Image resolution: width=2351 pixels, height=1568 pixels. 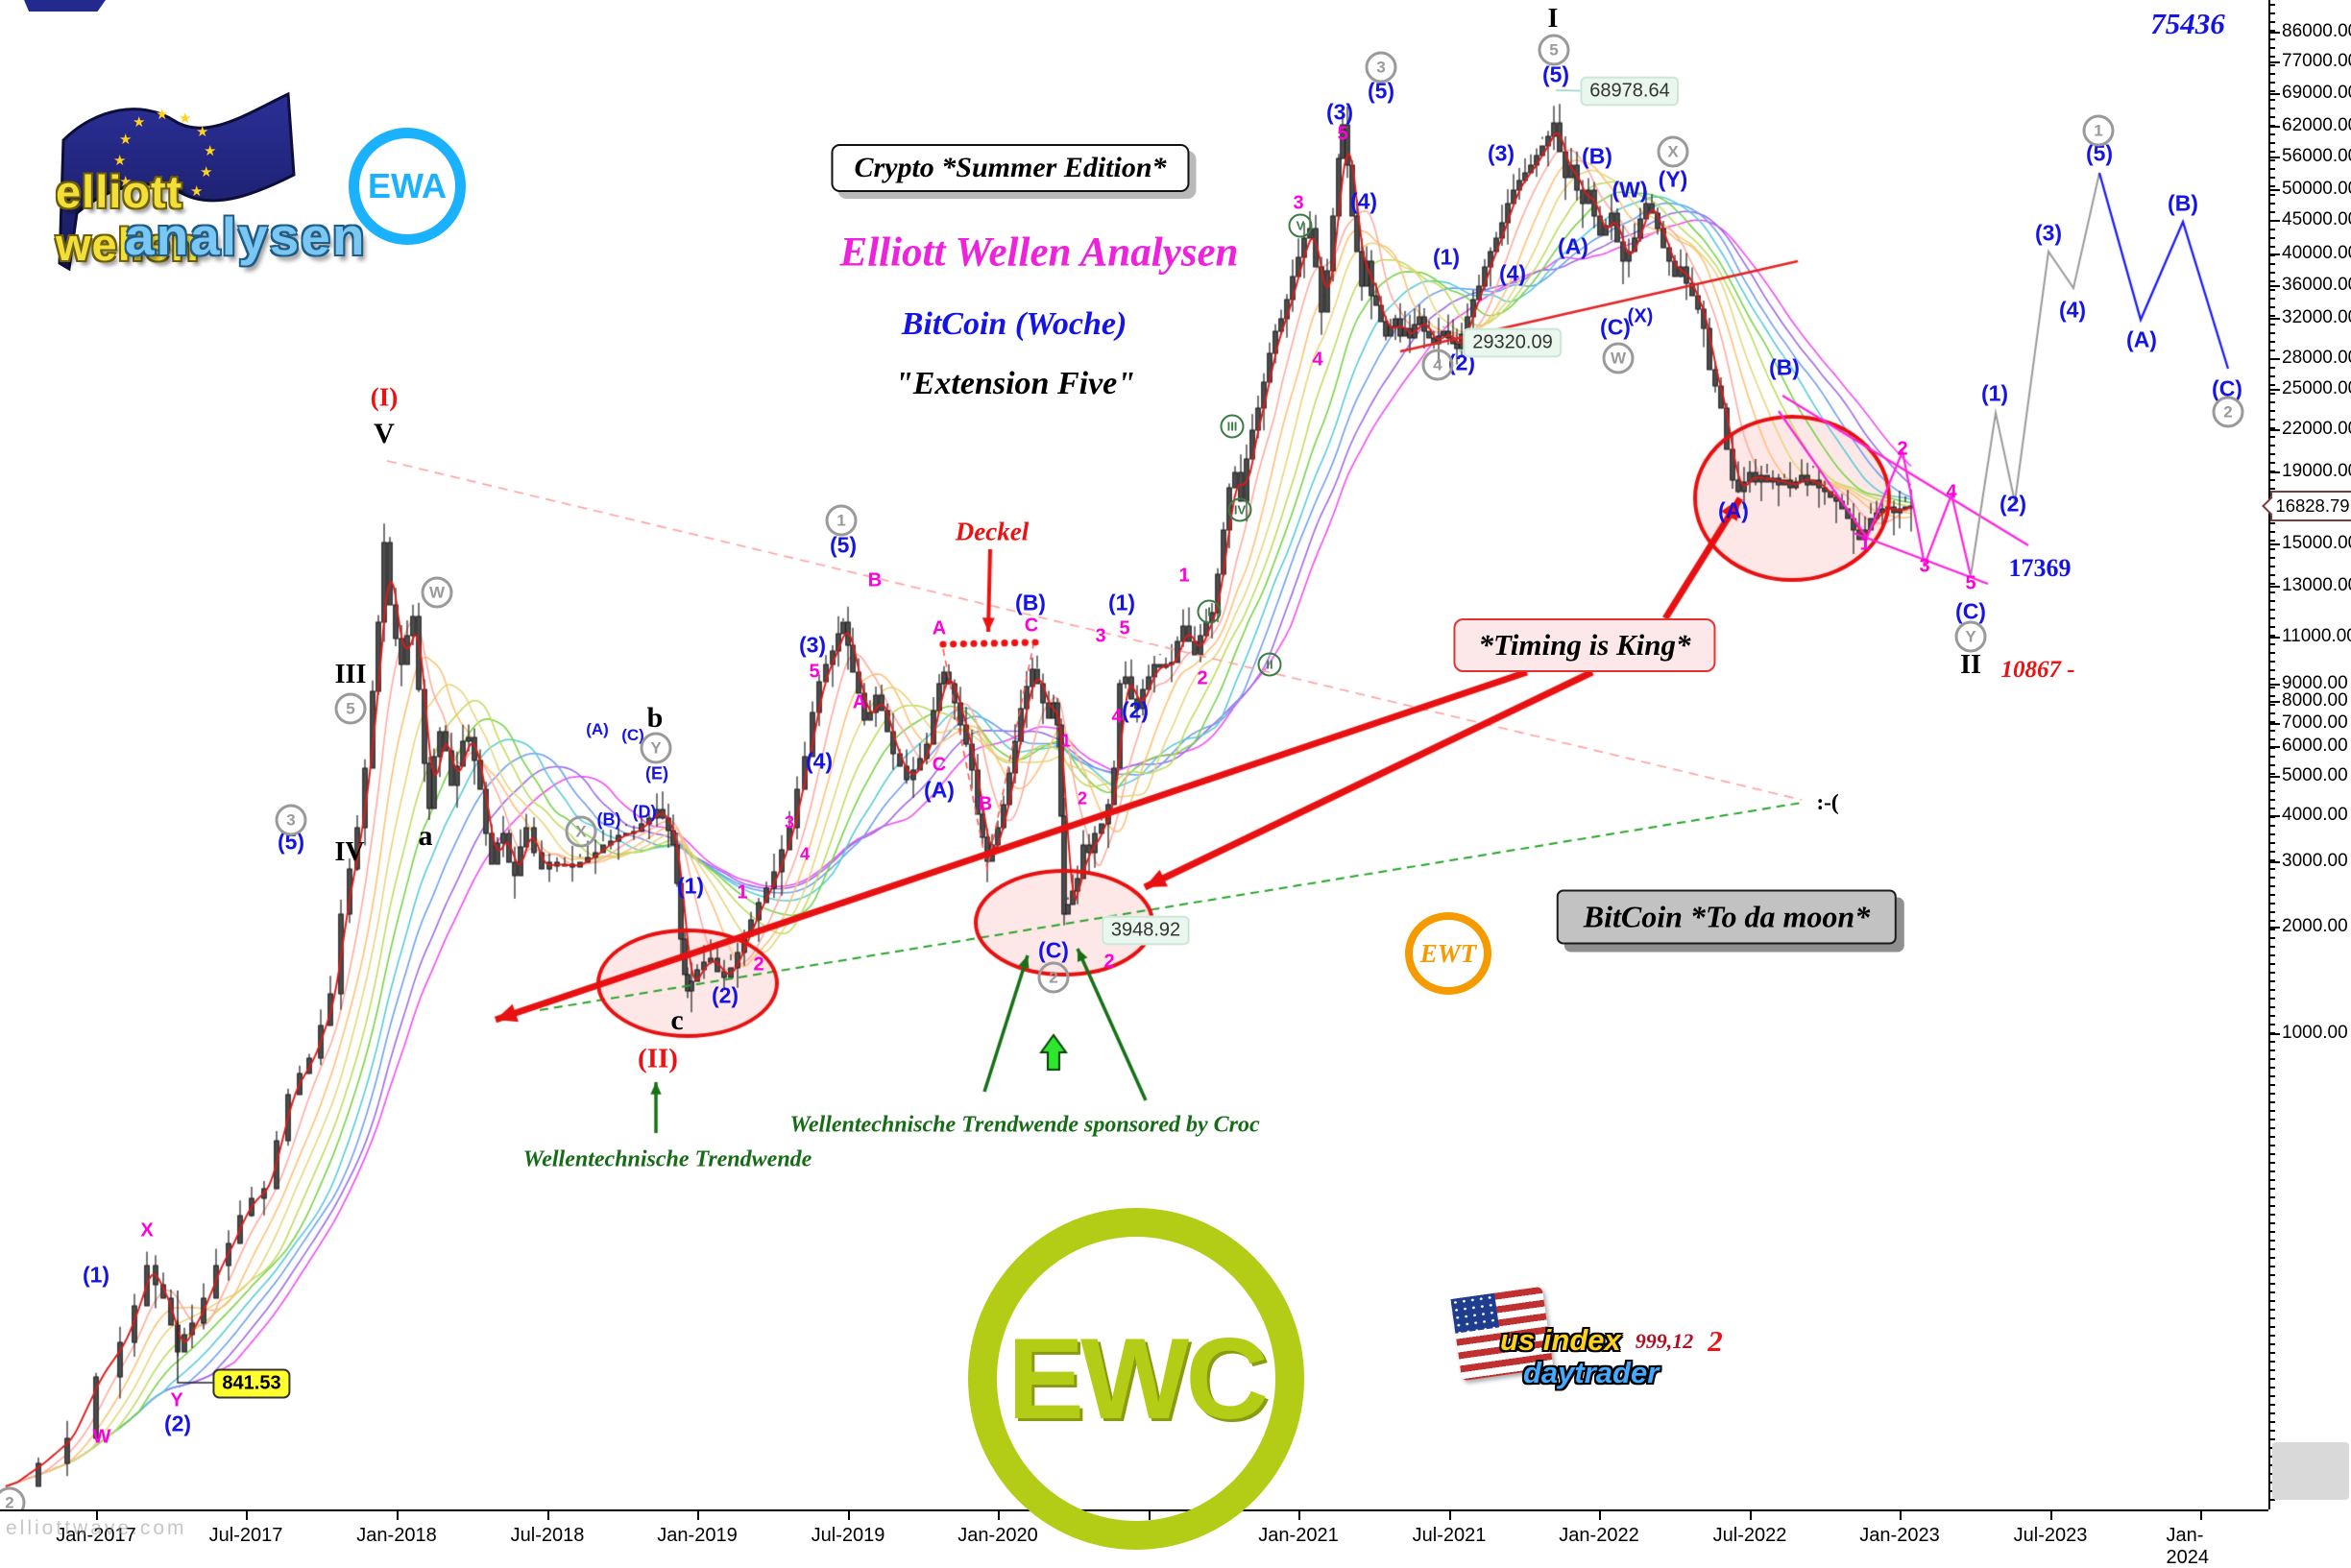 I want to click on wave-label-magenta: 2, so click(x=1902, y=449).